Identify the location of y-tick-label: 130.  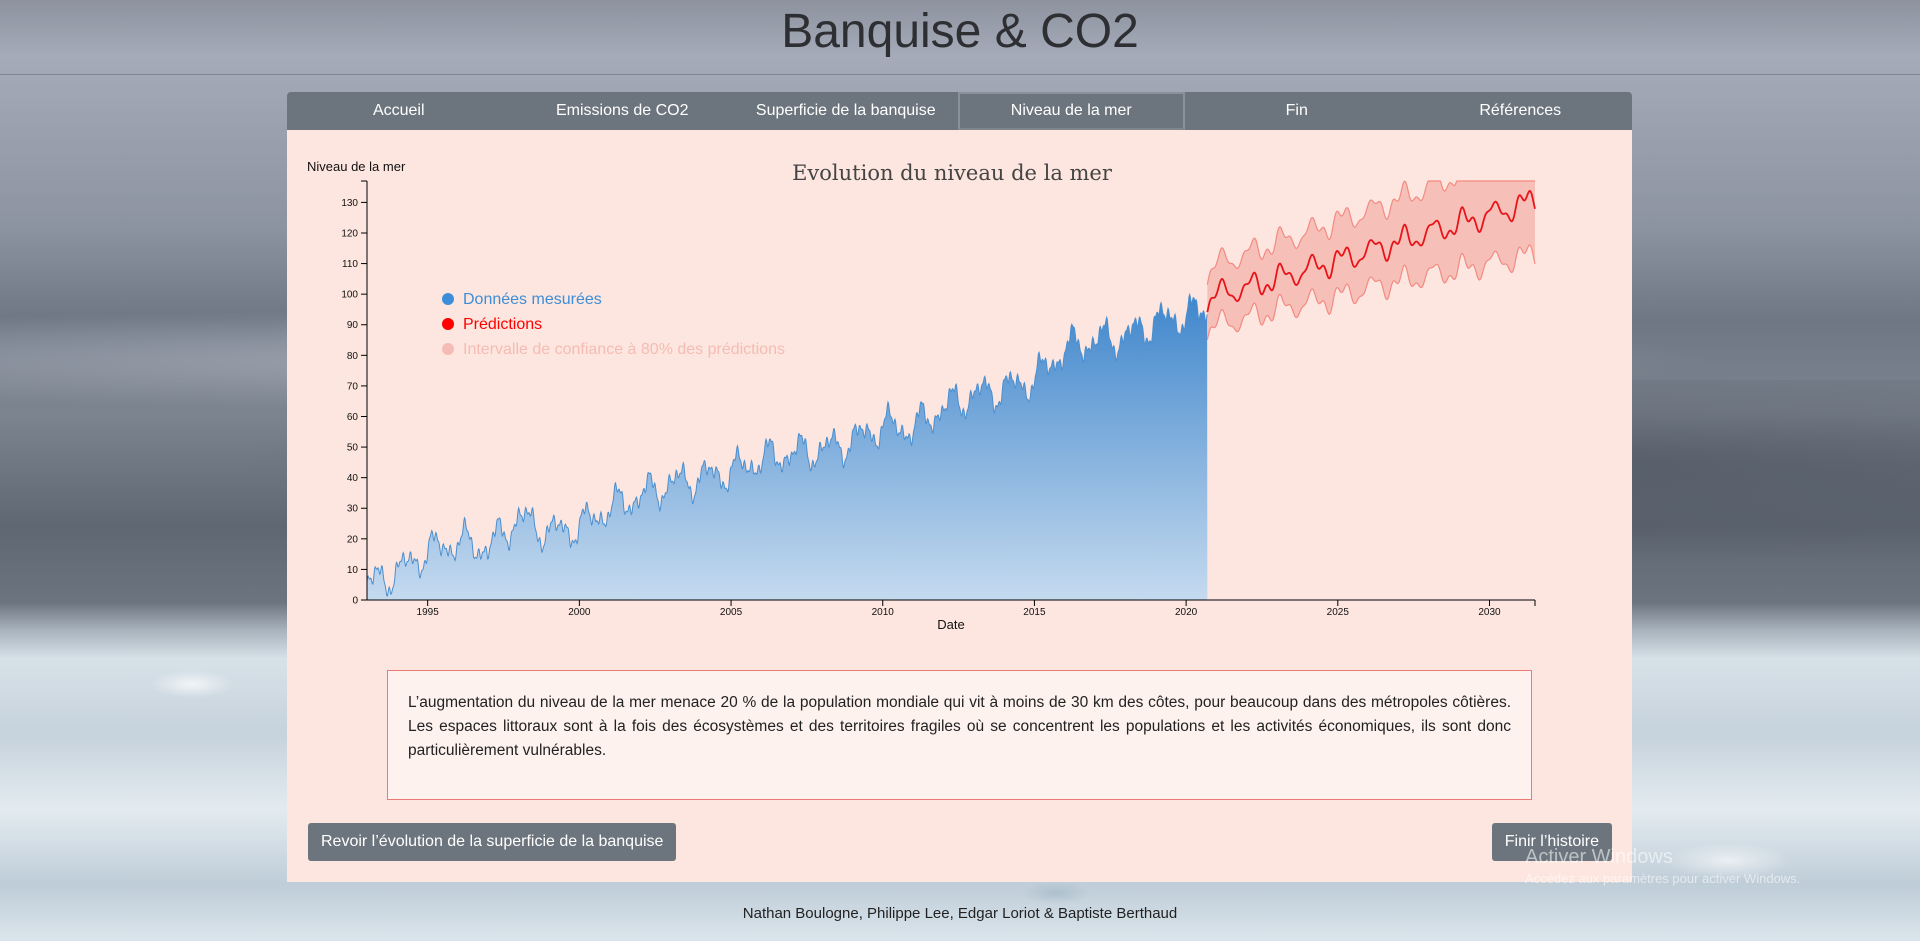
(349, 203).